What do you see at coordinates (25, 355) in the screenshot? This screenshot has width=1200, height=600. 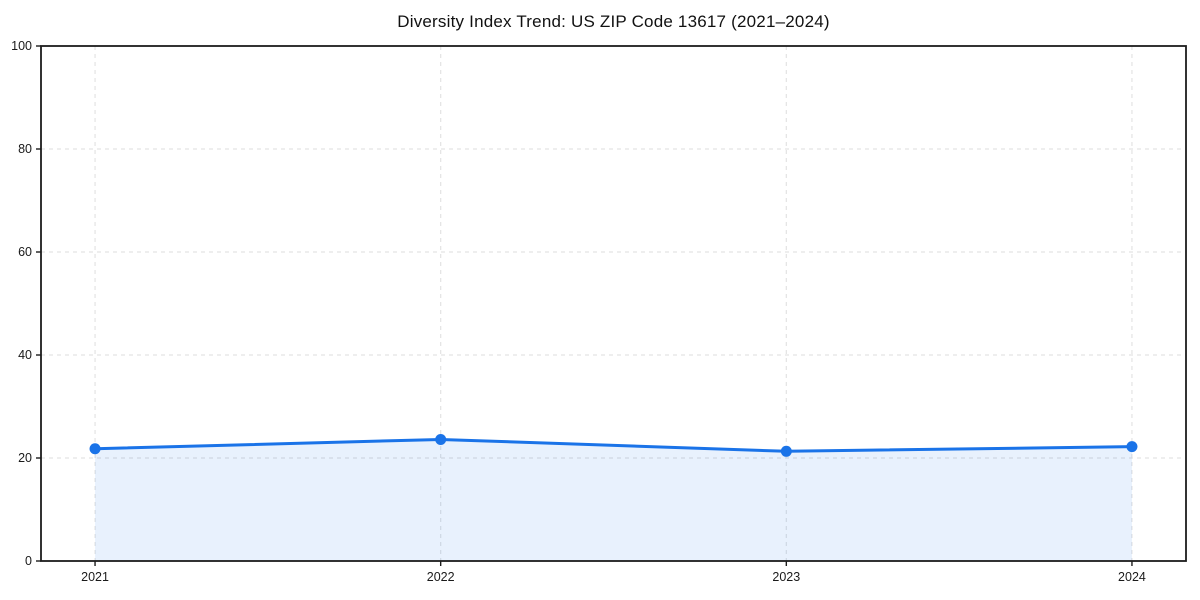 I see `y-tick-label: 40` at bounding box center [25, 355].